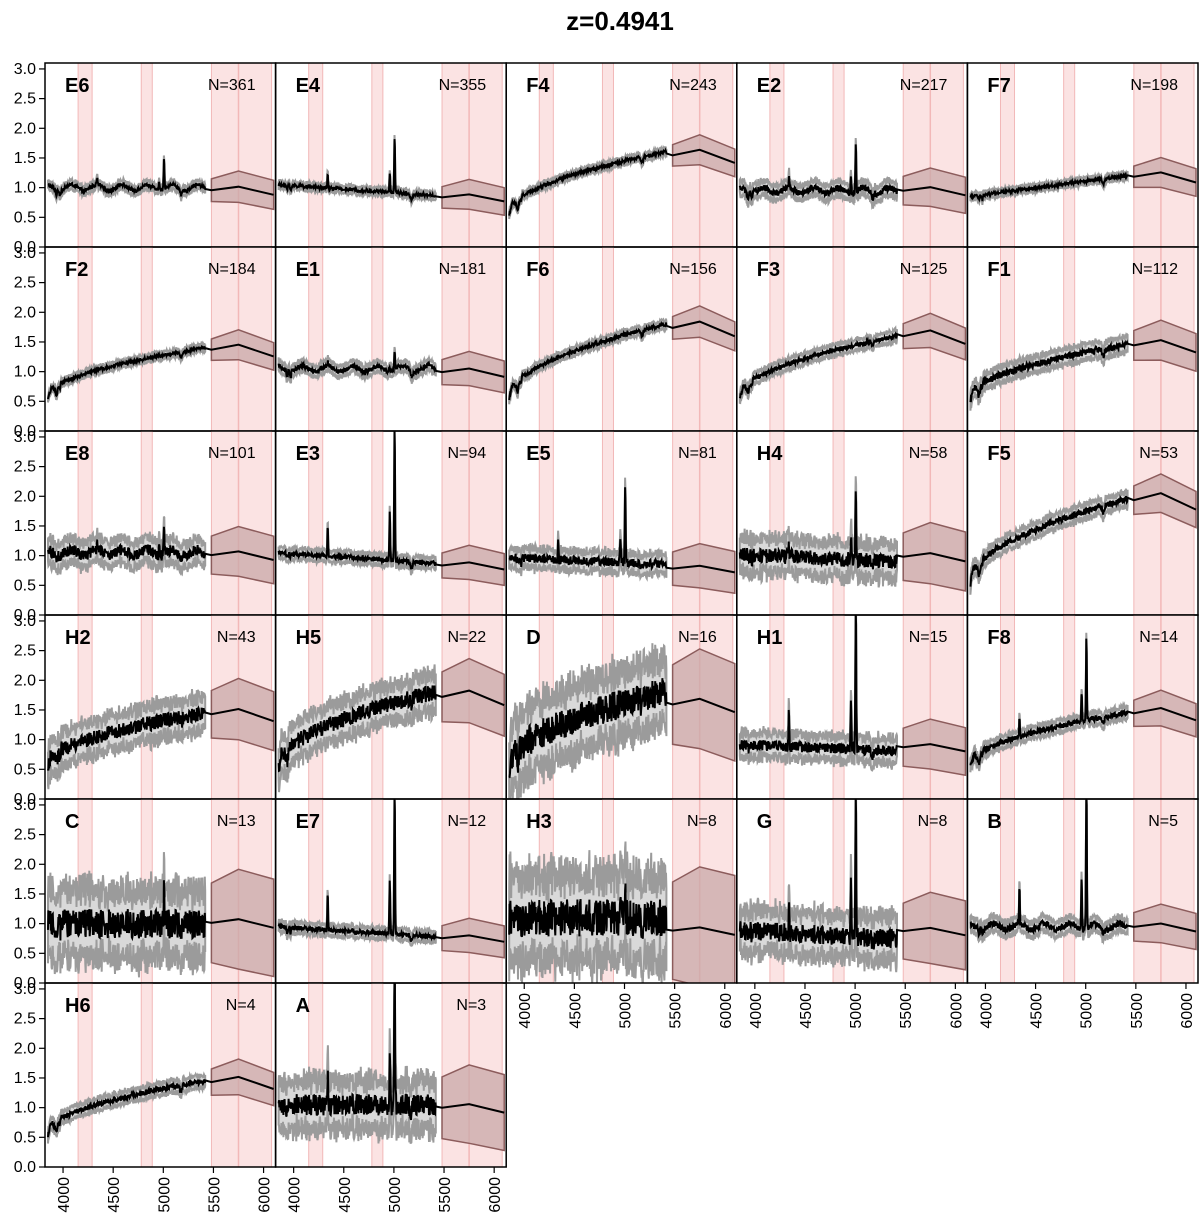 The width and height of the screenshot is (1200, 1228). Describe the element at coordinates (241, 1005) in the screenshot. I see `sample-count: N=4` at that location.